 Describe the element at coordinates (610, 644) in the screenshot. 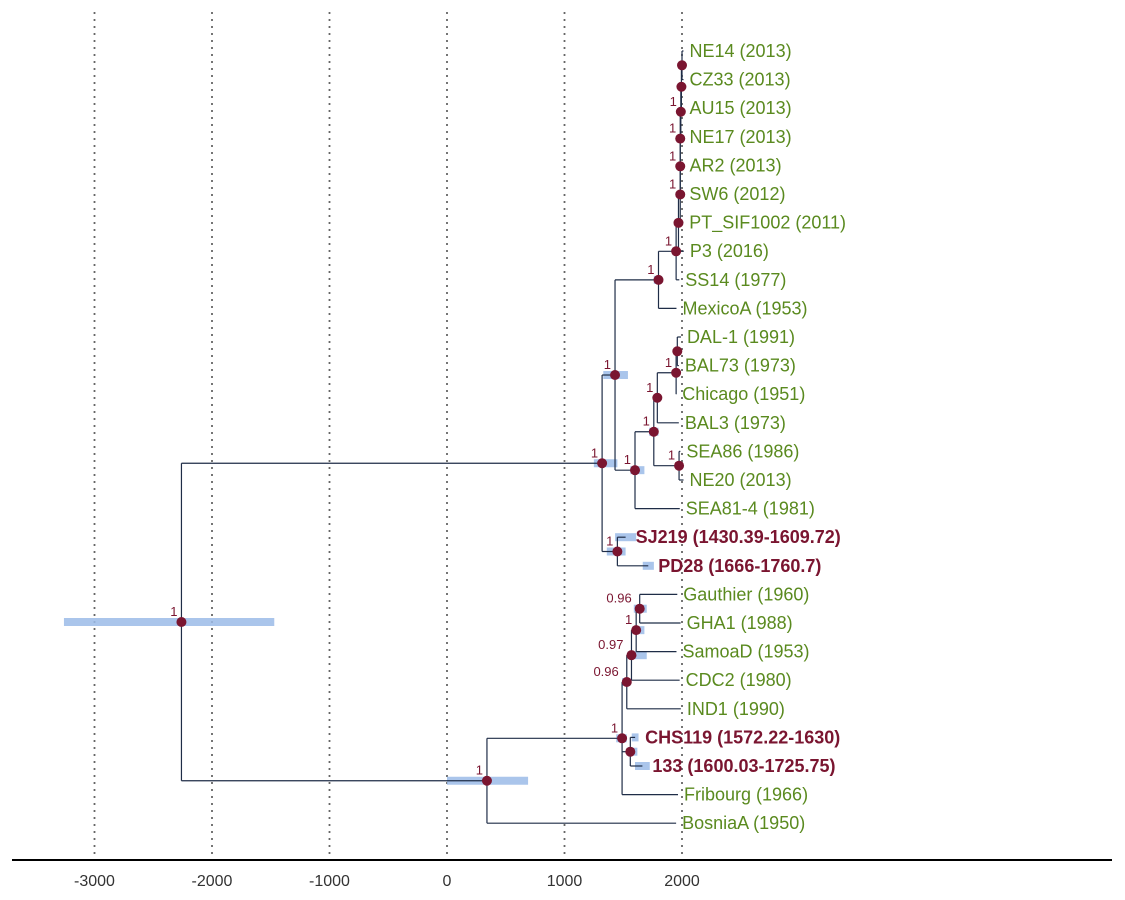

I see `support-value: 0.97` at that location.